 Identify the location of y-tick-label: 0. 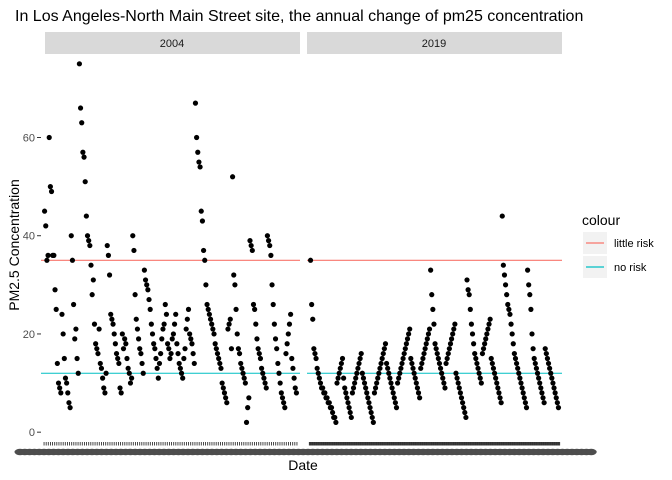
(32, 433).